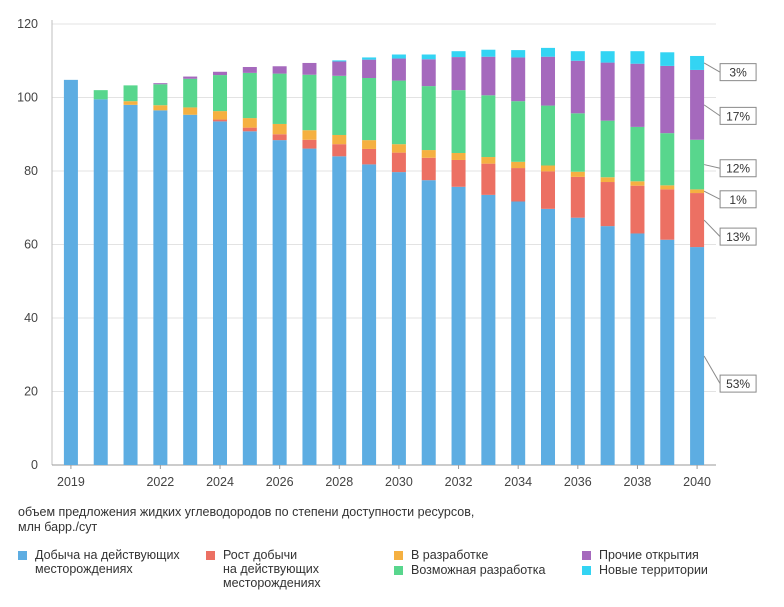 Image resolution: width=784 pixels, height=607 pixels. Describe the element at coordinates (369, 156) in the screenshot. I see `bar-segment-2029-s1` at that location.